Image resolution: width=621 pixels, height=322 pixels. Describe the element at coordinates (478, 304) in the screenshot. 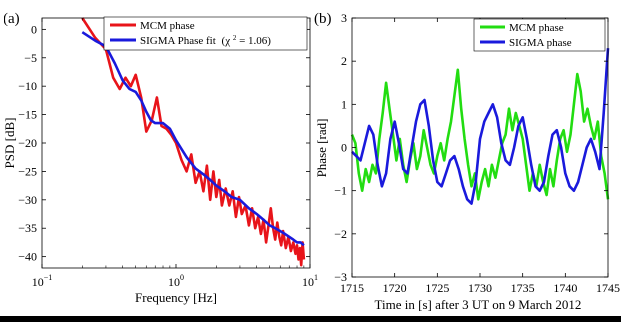

I see `x-axis-label-b: Time in [s] after 3 UT on 9 March 2012` at that location.